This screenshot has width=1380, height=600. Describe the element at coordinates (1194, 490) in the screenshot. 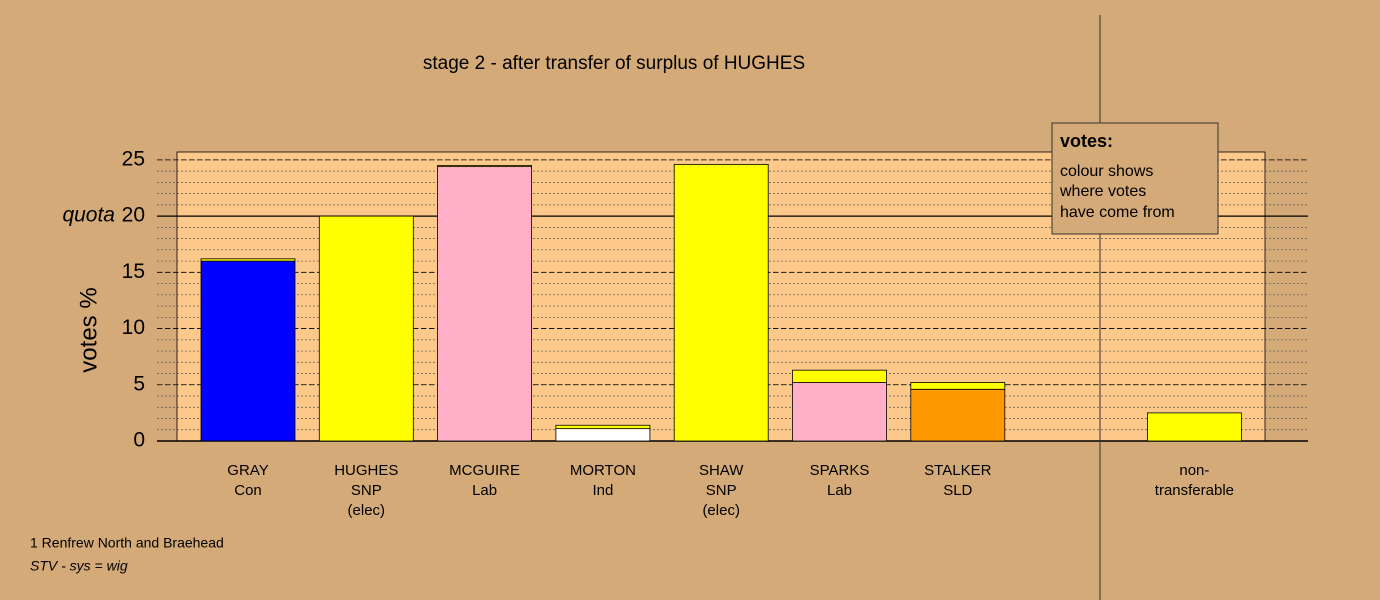

I see `x-tick-label: transferable` at that location.